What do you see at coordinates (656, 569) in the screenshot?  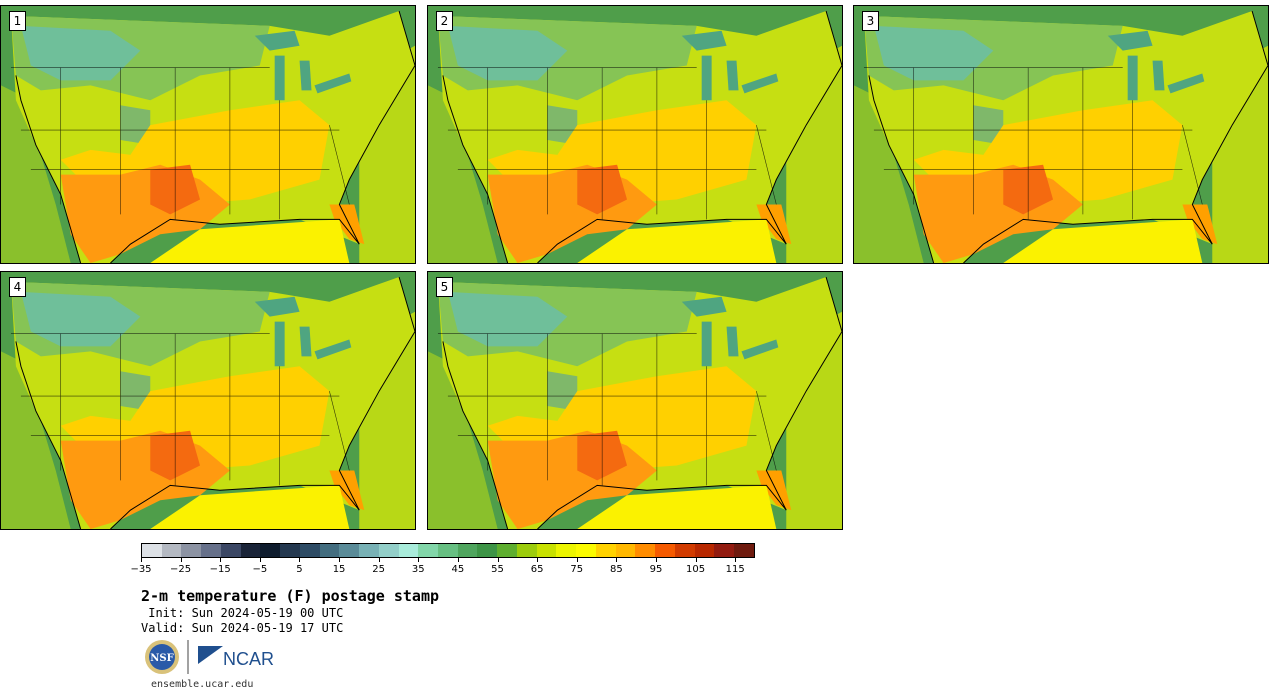 I see `colorbar-tick-label: 95` at bounding box center [656, 569].